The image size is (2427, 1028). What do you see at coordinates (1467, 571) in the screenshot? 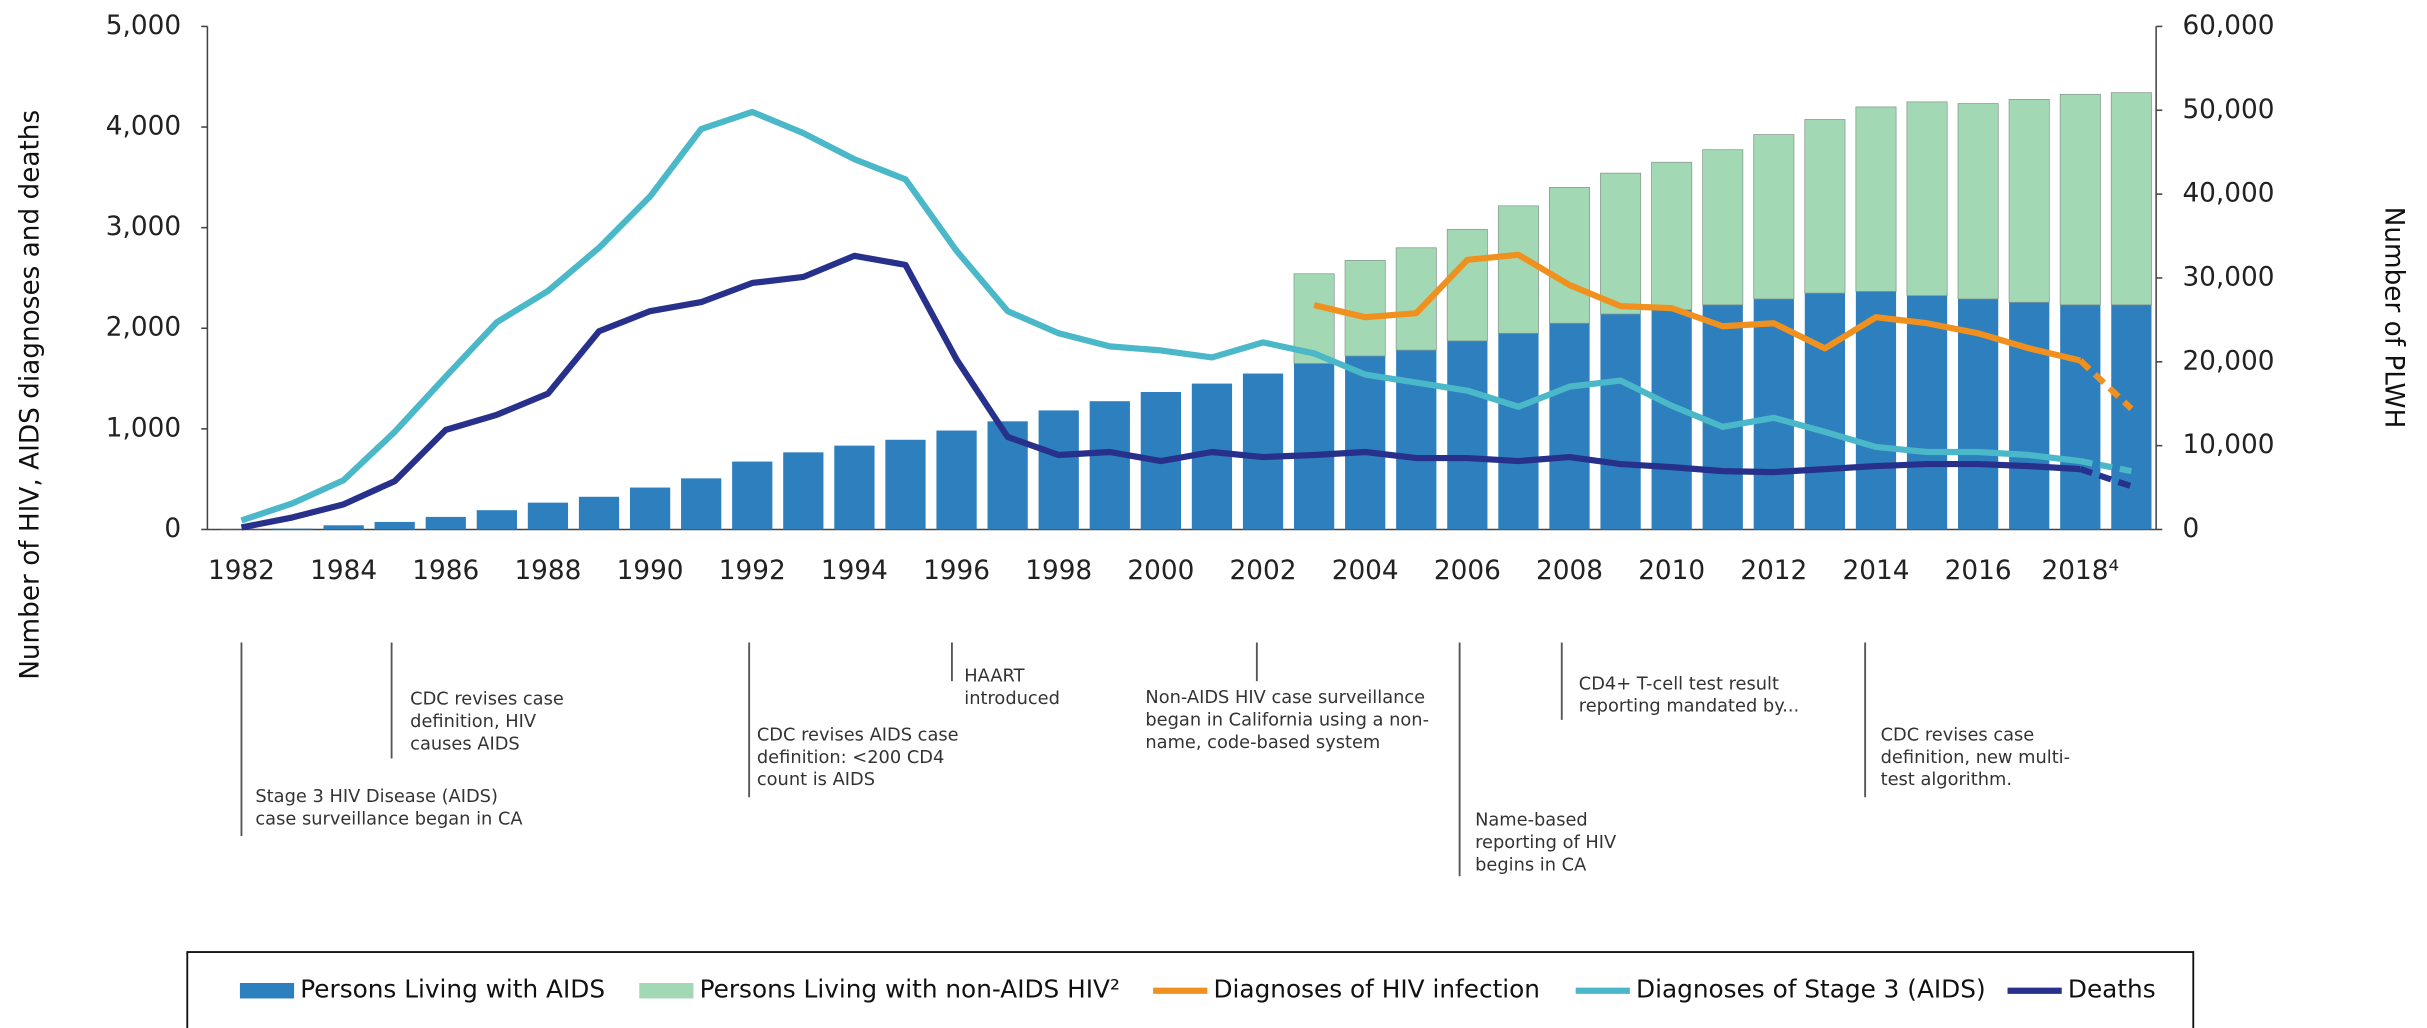
I see `x-tick-label: 2006` at bounding box center [1467, 571].